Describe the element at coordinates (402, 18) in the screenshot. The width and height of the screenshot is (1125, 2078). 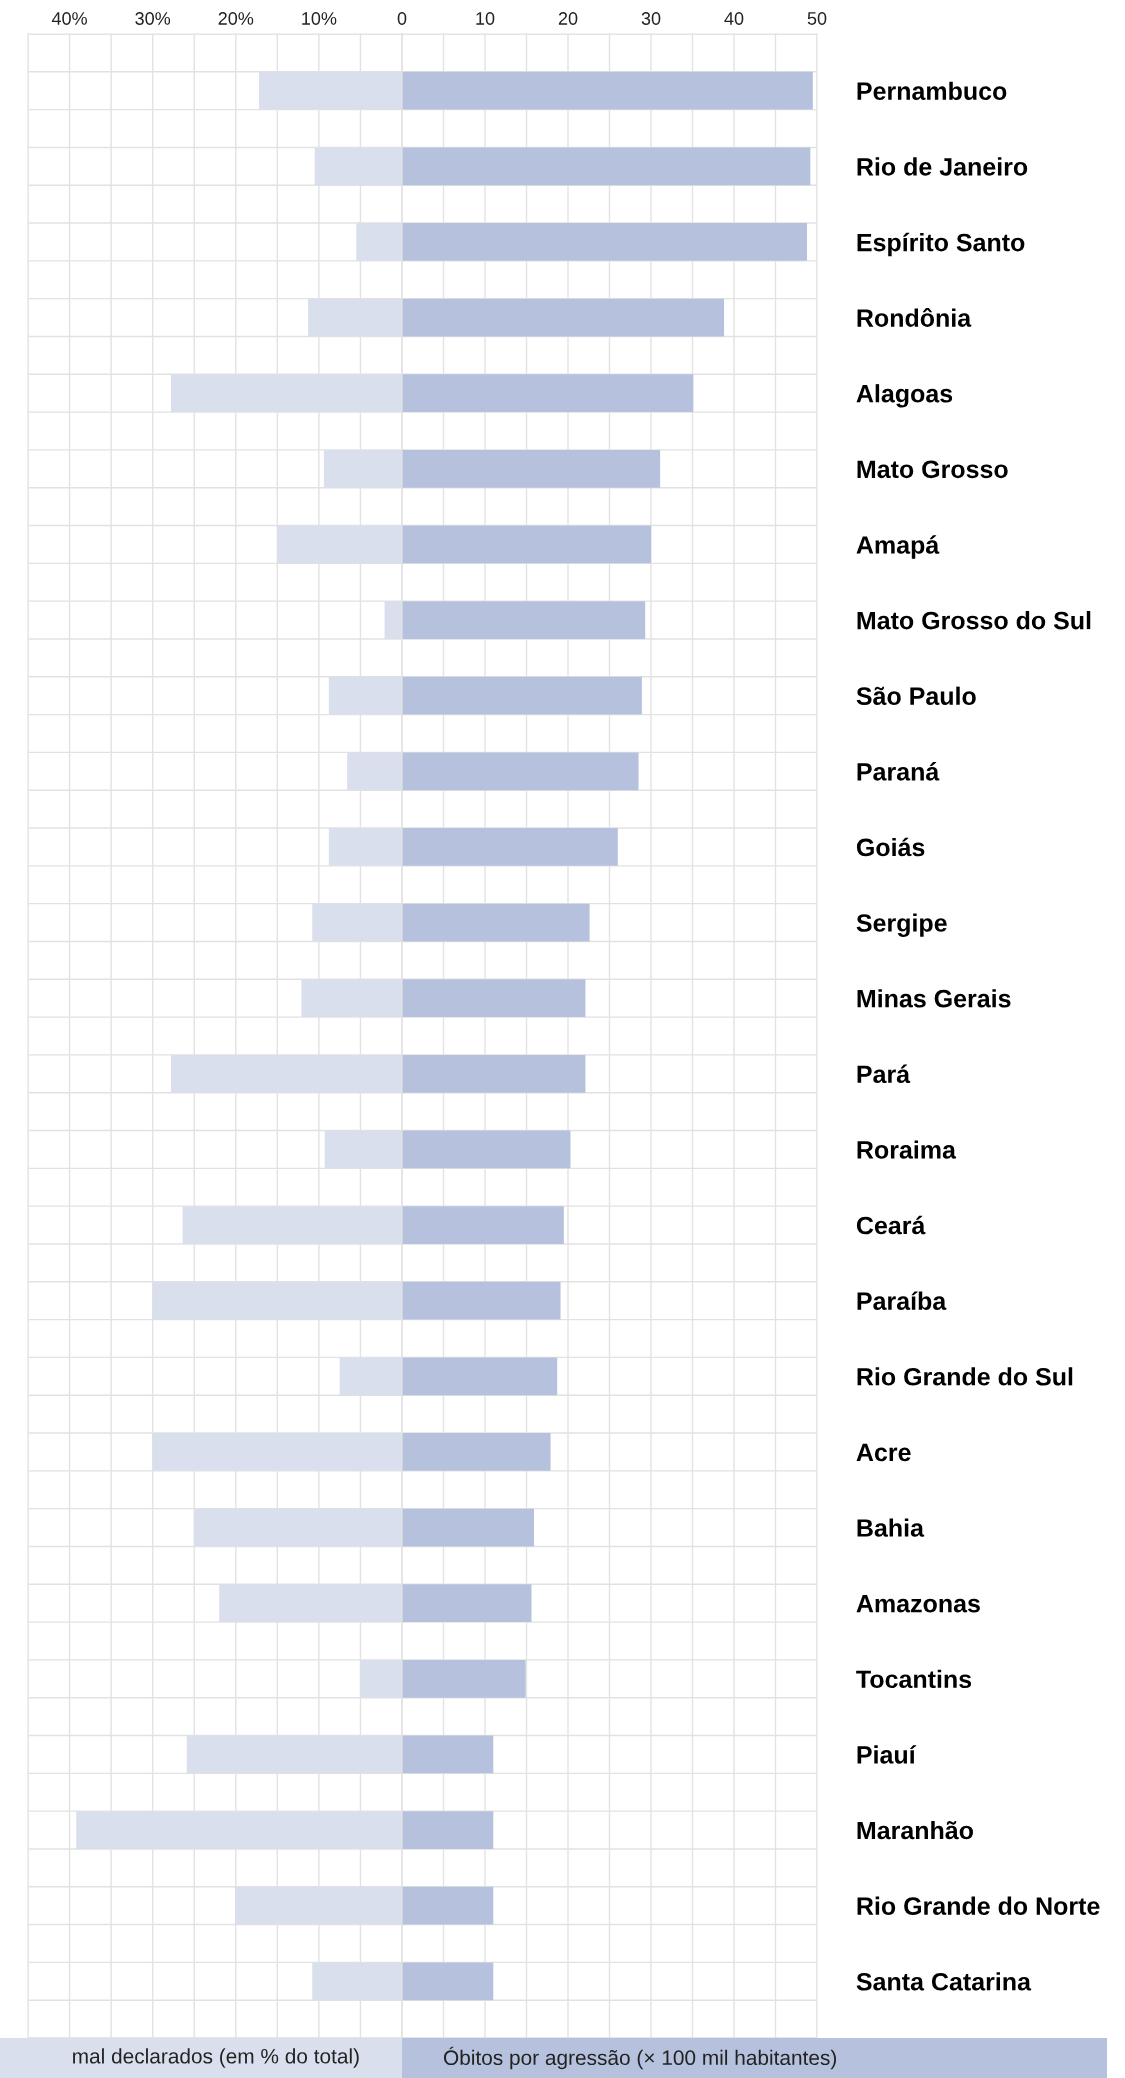
I see `x-tick-label: 0` at that location.